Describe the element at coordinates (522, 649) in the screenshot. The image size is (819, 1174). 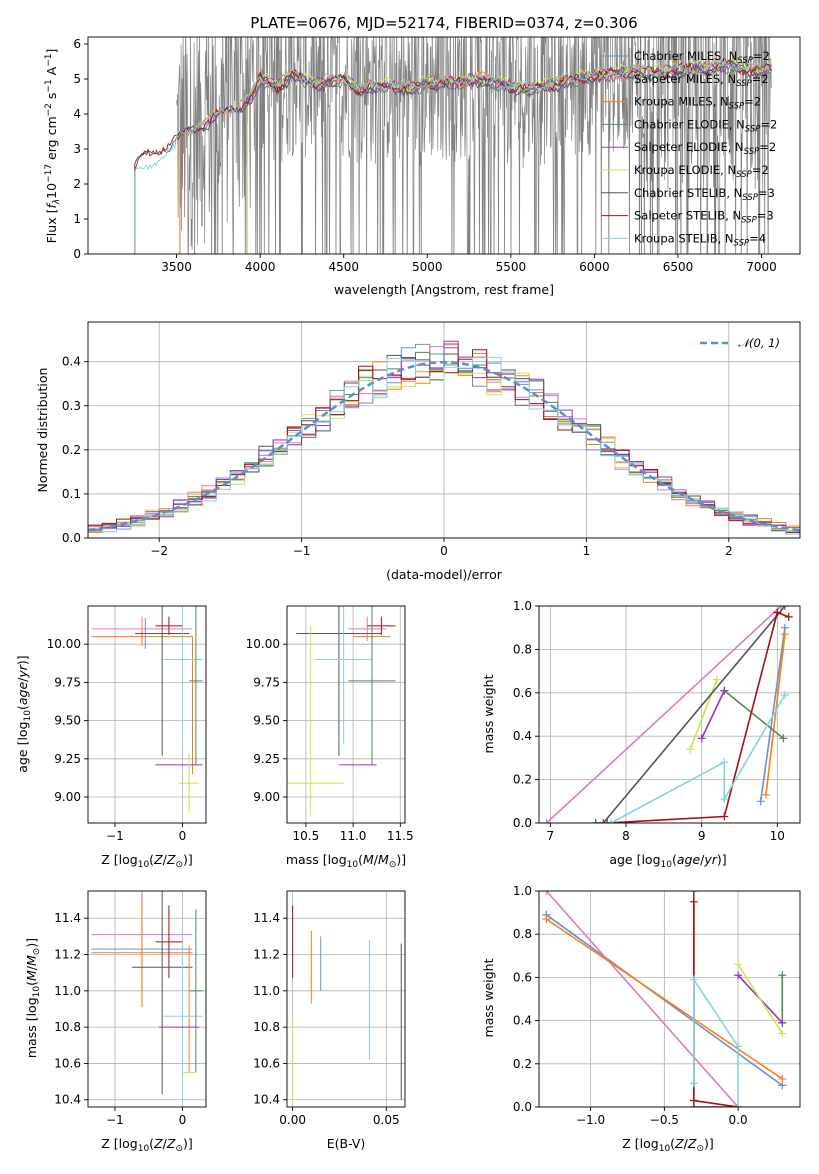
I see `y-tick-label: 0.8` at that location.